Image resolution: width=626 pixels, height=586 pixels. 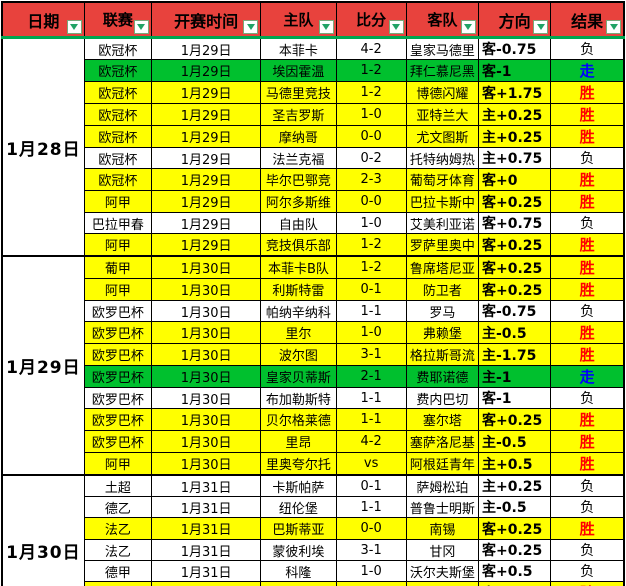 What do you see at coordinates (43, 530) in the screenshot?
I see `date-group-cell: 1月30日` at bounding box center [43, 530].